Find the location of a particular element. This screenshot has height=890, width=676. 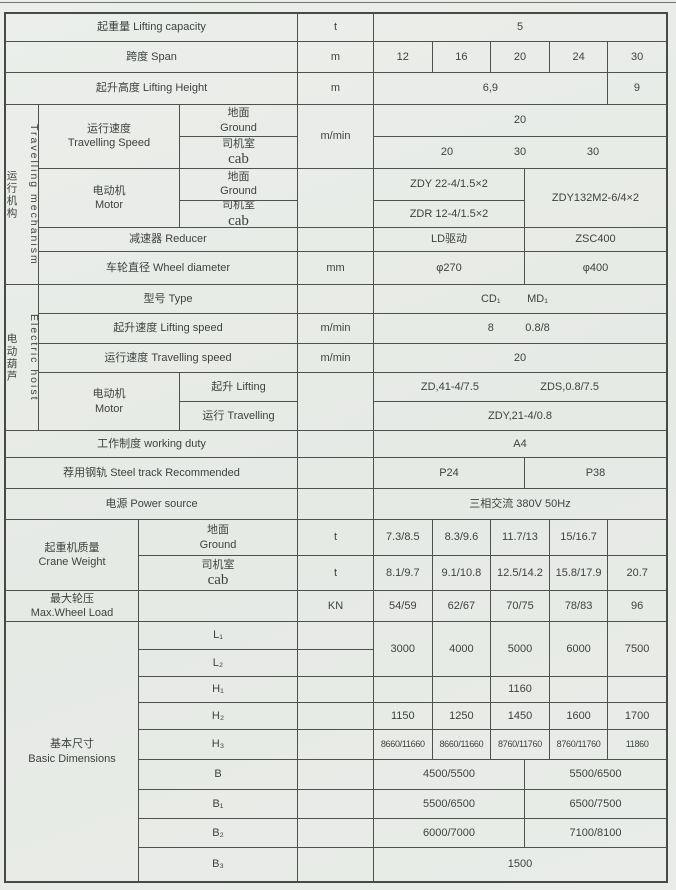

working-duty-value: A4 is located at coordinates (520, 443).